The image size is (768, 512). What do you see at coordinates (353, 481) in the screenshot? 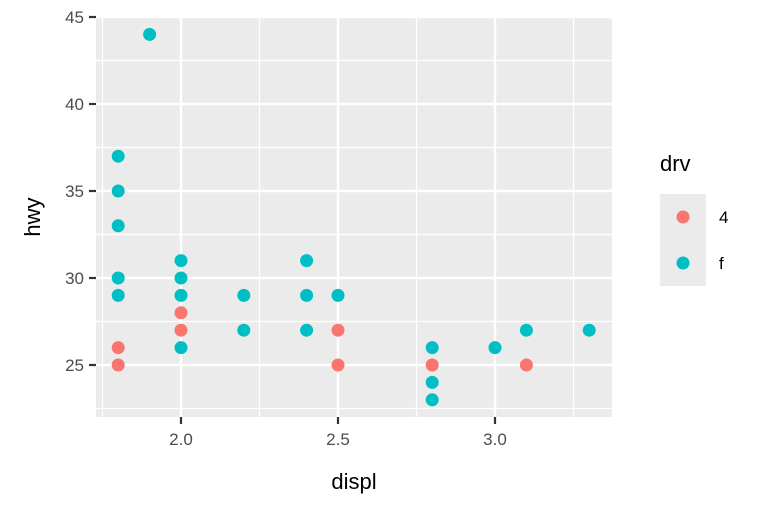
I see `x-axis-title: displ` at bounding box center [353, 481].